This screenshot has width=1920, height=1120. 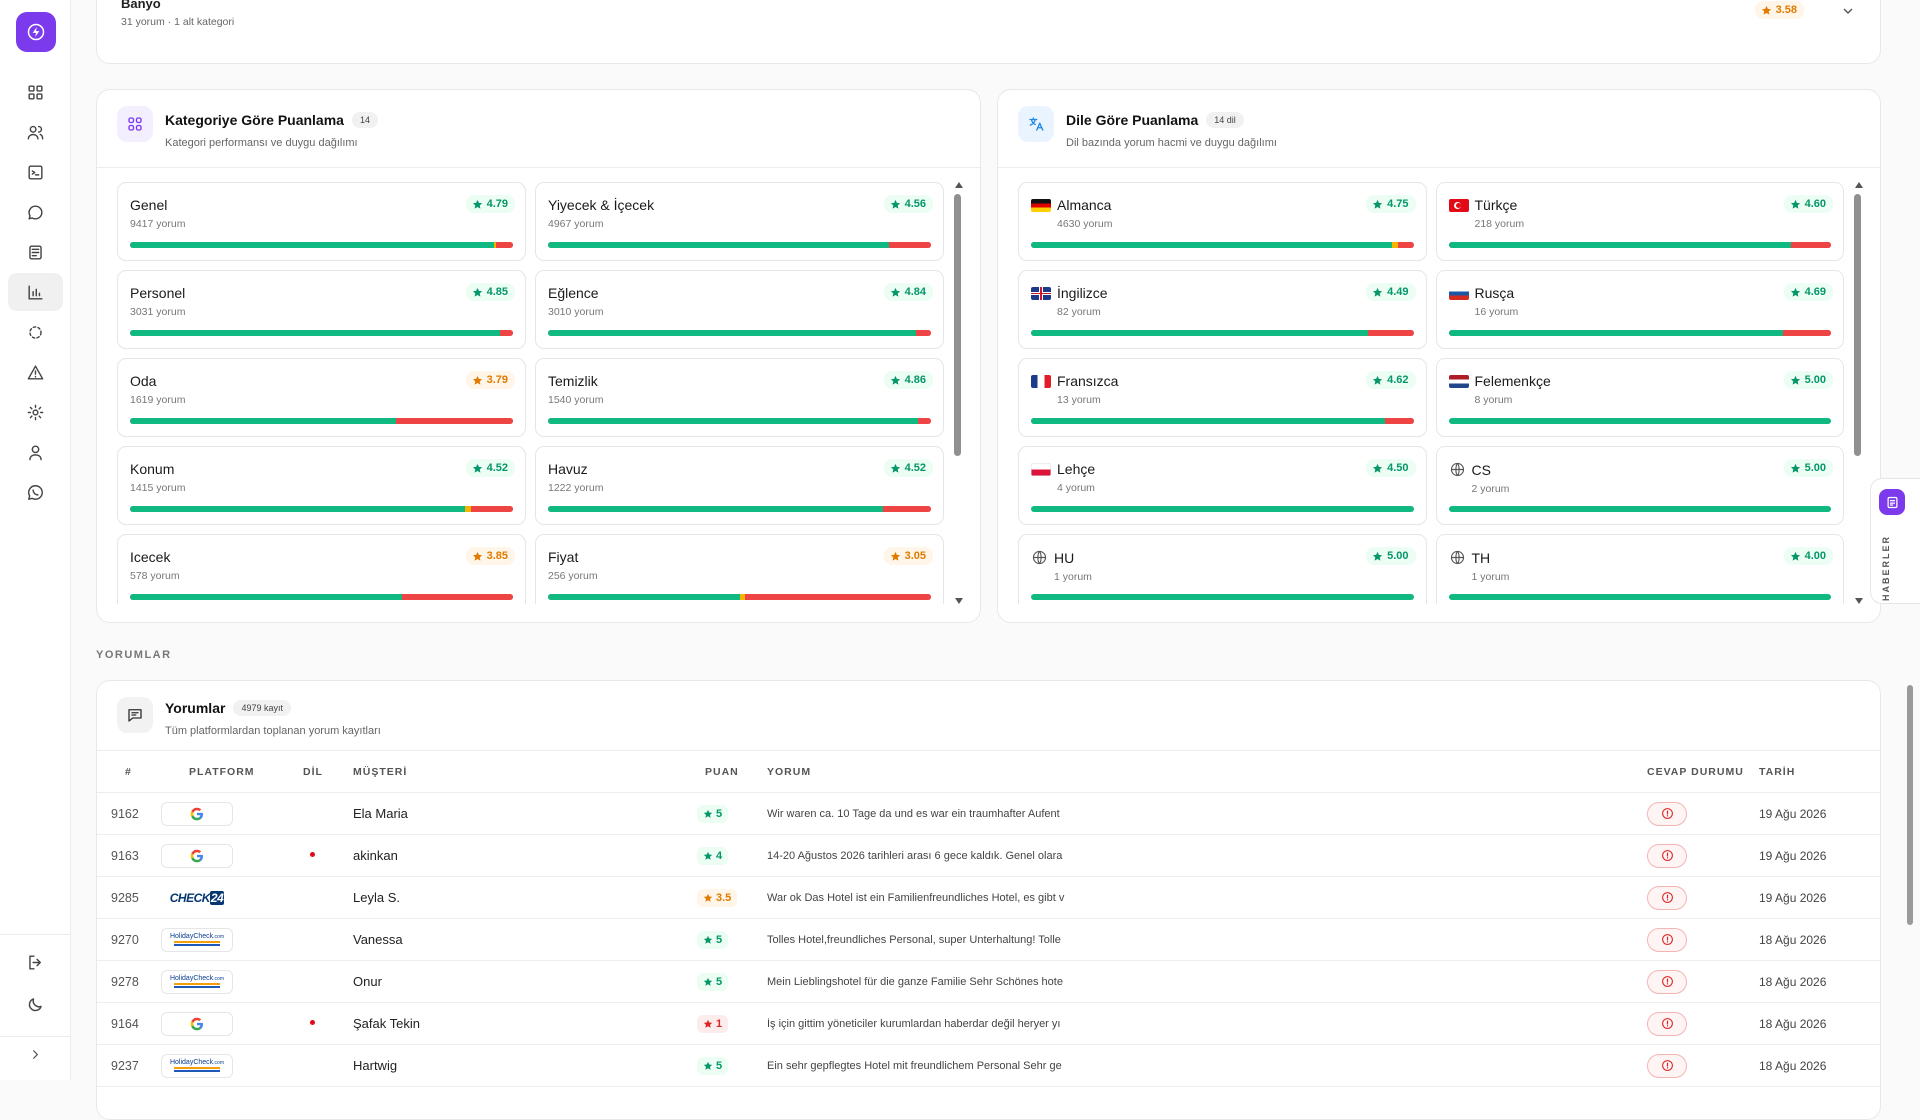 What do you see at coordinates (197, 813) in the screenshot?
I see `platform-google` at bounding box center [197, 813].